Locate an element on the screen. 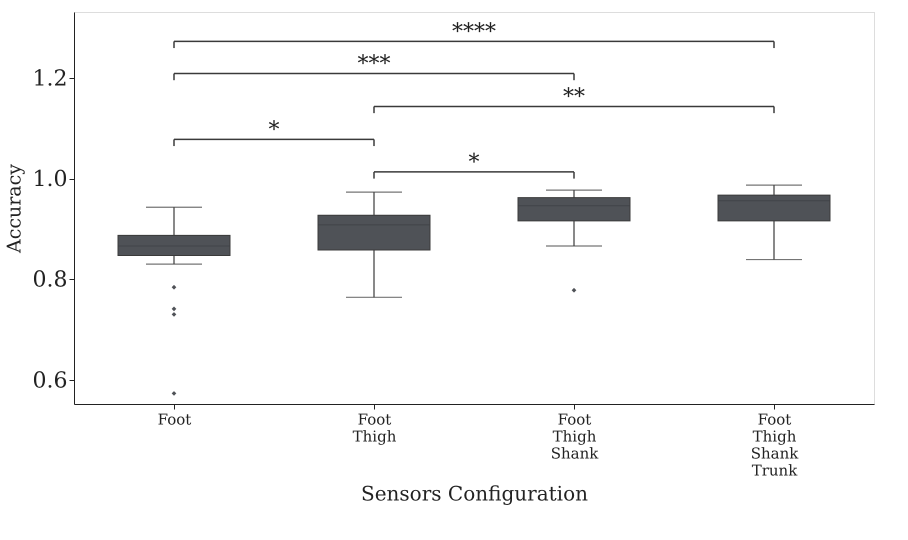 Image resolution: width=908 pixels, height=540 pixels. y-tick-label: 1.0 is located at coordinates (50, 179).